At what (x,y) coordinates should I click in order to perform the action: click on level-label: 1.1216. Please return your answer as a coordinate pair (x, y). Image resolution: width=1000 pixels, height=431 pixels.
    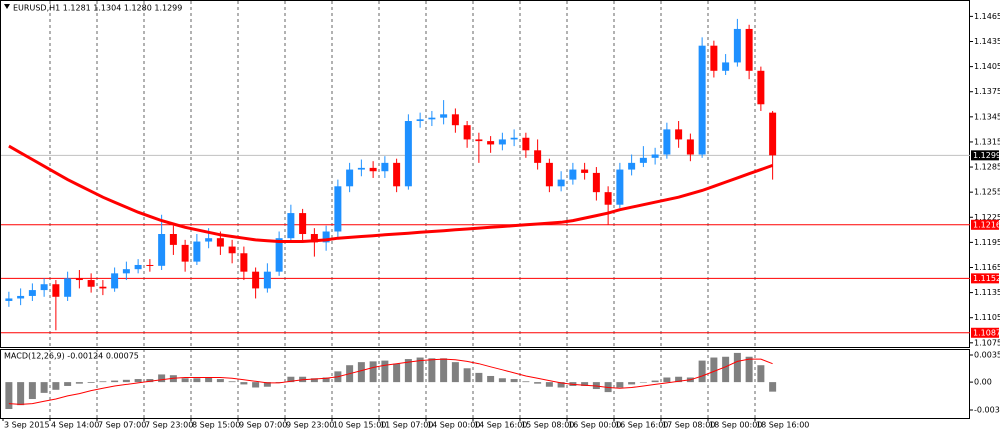
    Looking at the image, I should click on (986, 224).